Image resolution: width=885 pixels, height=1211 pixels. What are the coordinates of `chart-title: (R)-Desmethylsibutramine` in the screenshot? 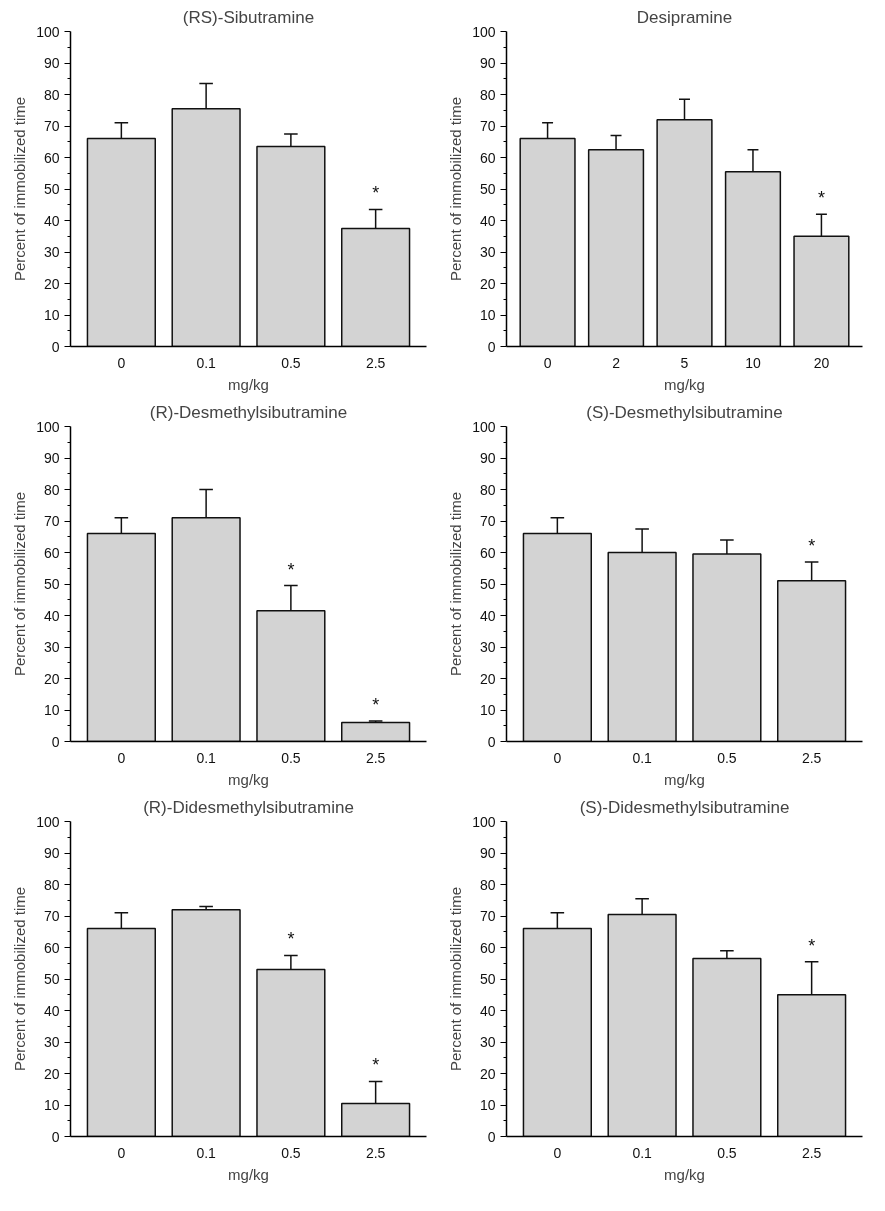 It's located at (248, 412).